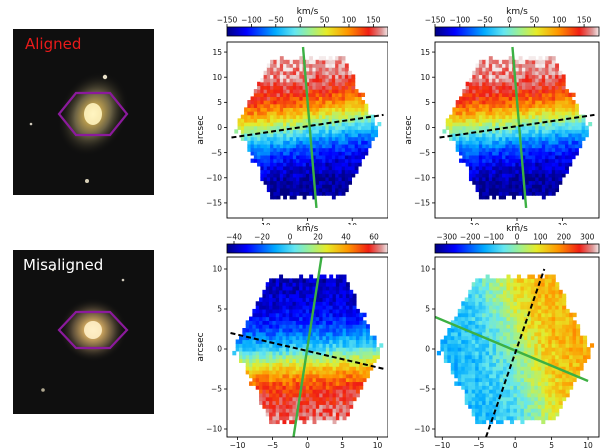  I want to click on colorbar-tick-label: −150, so click(435, 20).